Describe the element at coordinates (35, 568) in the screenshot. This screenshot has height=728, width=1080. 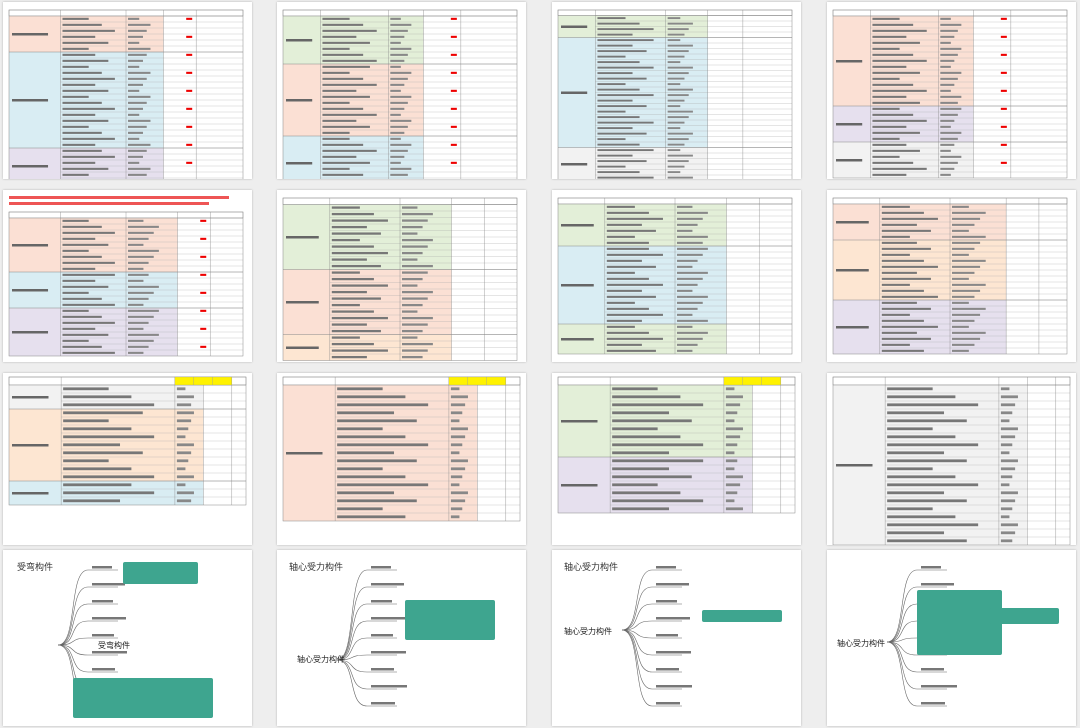
I see `slide-title: 受弯构件` at that location.